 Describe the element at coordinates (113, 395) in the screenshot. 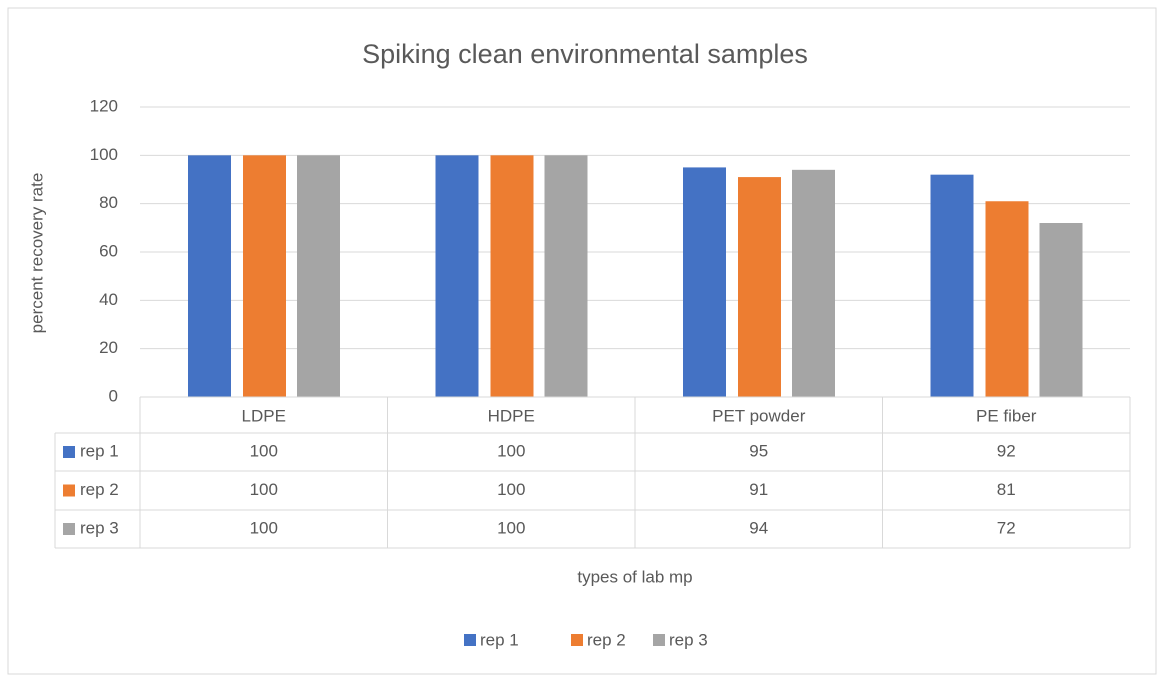

I see `y-tick-label: 0` at that location.